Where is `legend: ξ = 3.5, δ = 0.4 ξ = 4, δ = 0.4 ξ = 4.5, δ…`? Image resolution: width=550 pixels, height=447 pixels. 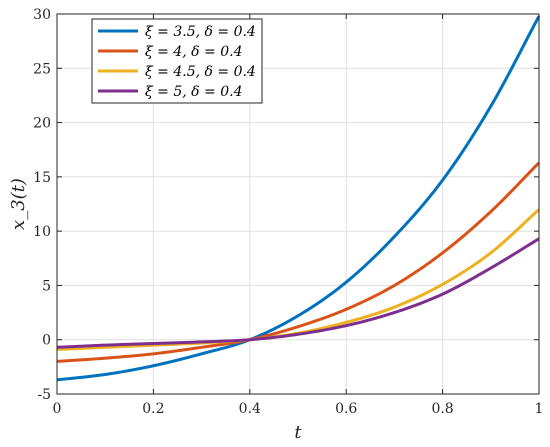 legend: ξ = 3.5, δ = 0.4 ξ = 4, δ = 0.4 ξ = 4.5, δ… is located at coordinates (177, 61).